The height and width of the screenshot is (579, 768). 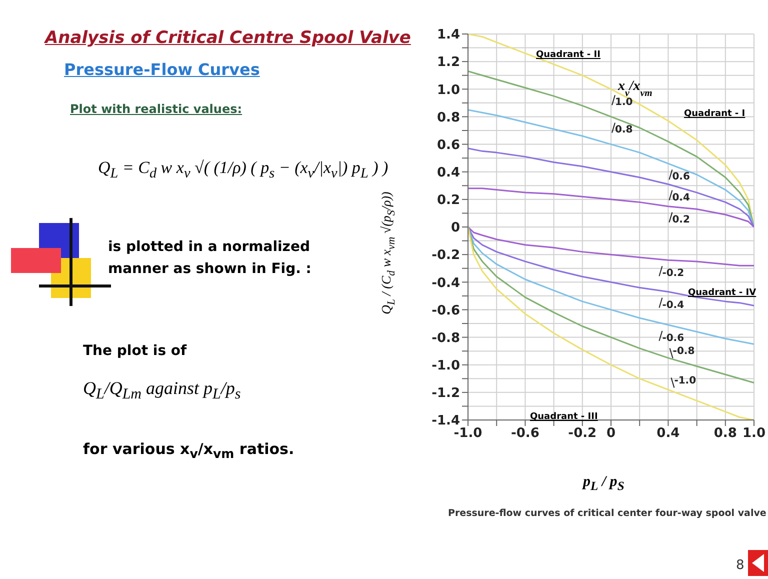 I want to click on y-tick-label: -0.2, so click(x=446, y=256).